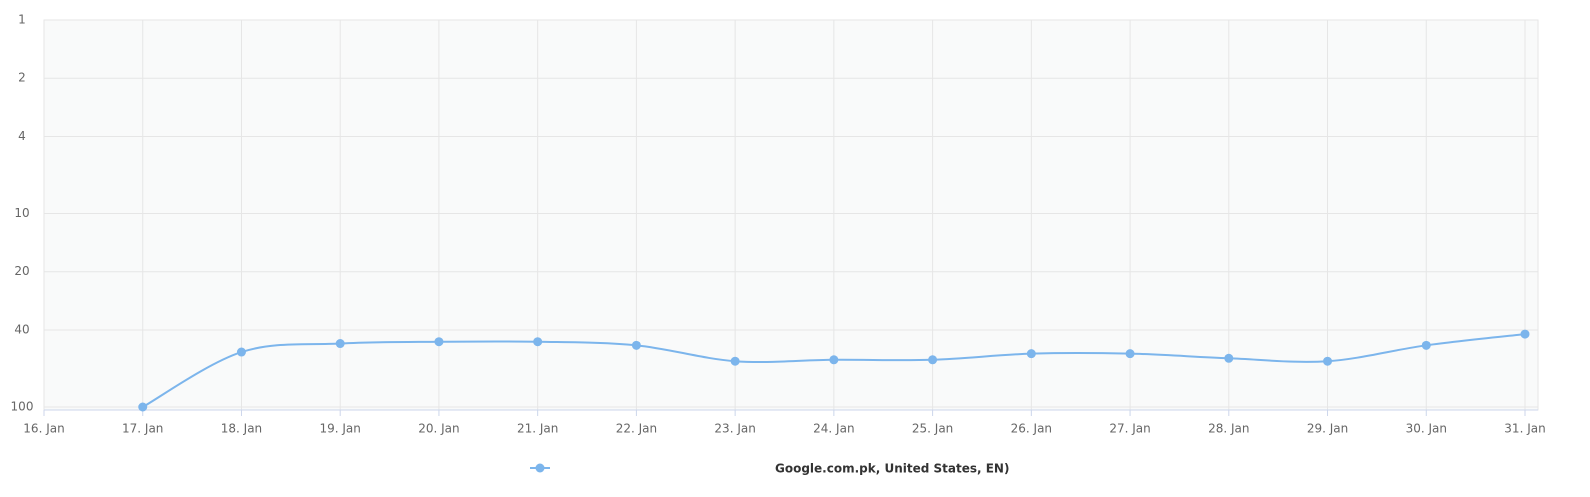 This screenshot has height=497, width=1590. What do you see at coordinates (1031, 429) in the screenshot?
I see `x-tick-label: 26. Jan` at bounding box center [1031, 429].